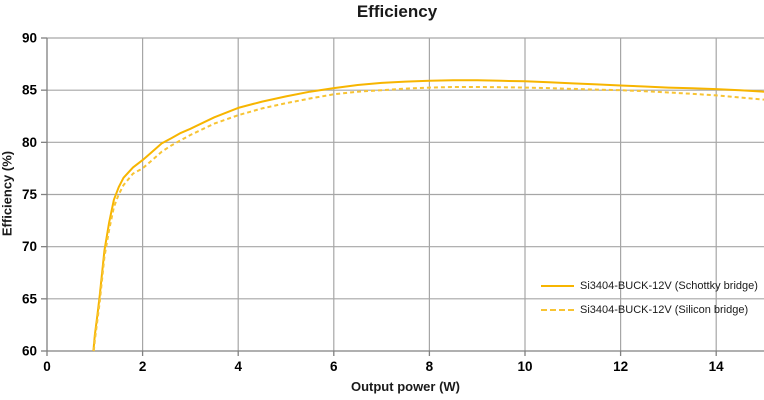 Image resolution: width=764 pixels, height=400 pixels. I want to click on x-tick-label: 4, so click(238, 366).